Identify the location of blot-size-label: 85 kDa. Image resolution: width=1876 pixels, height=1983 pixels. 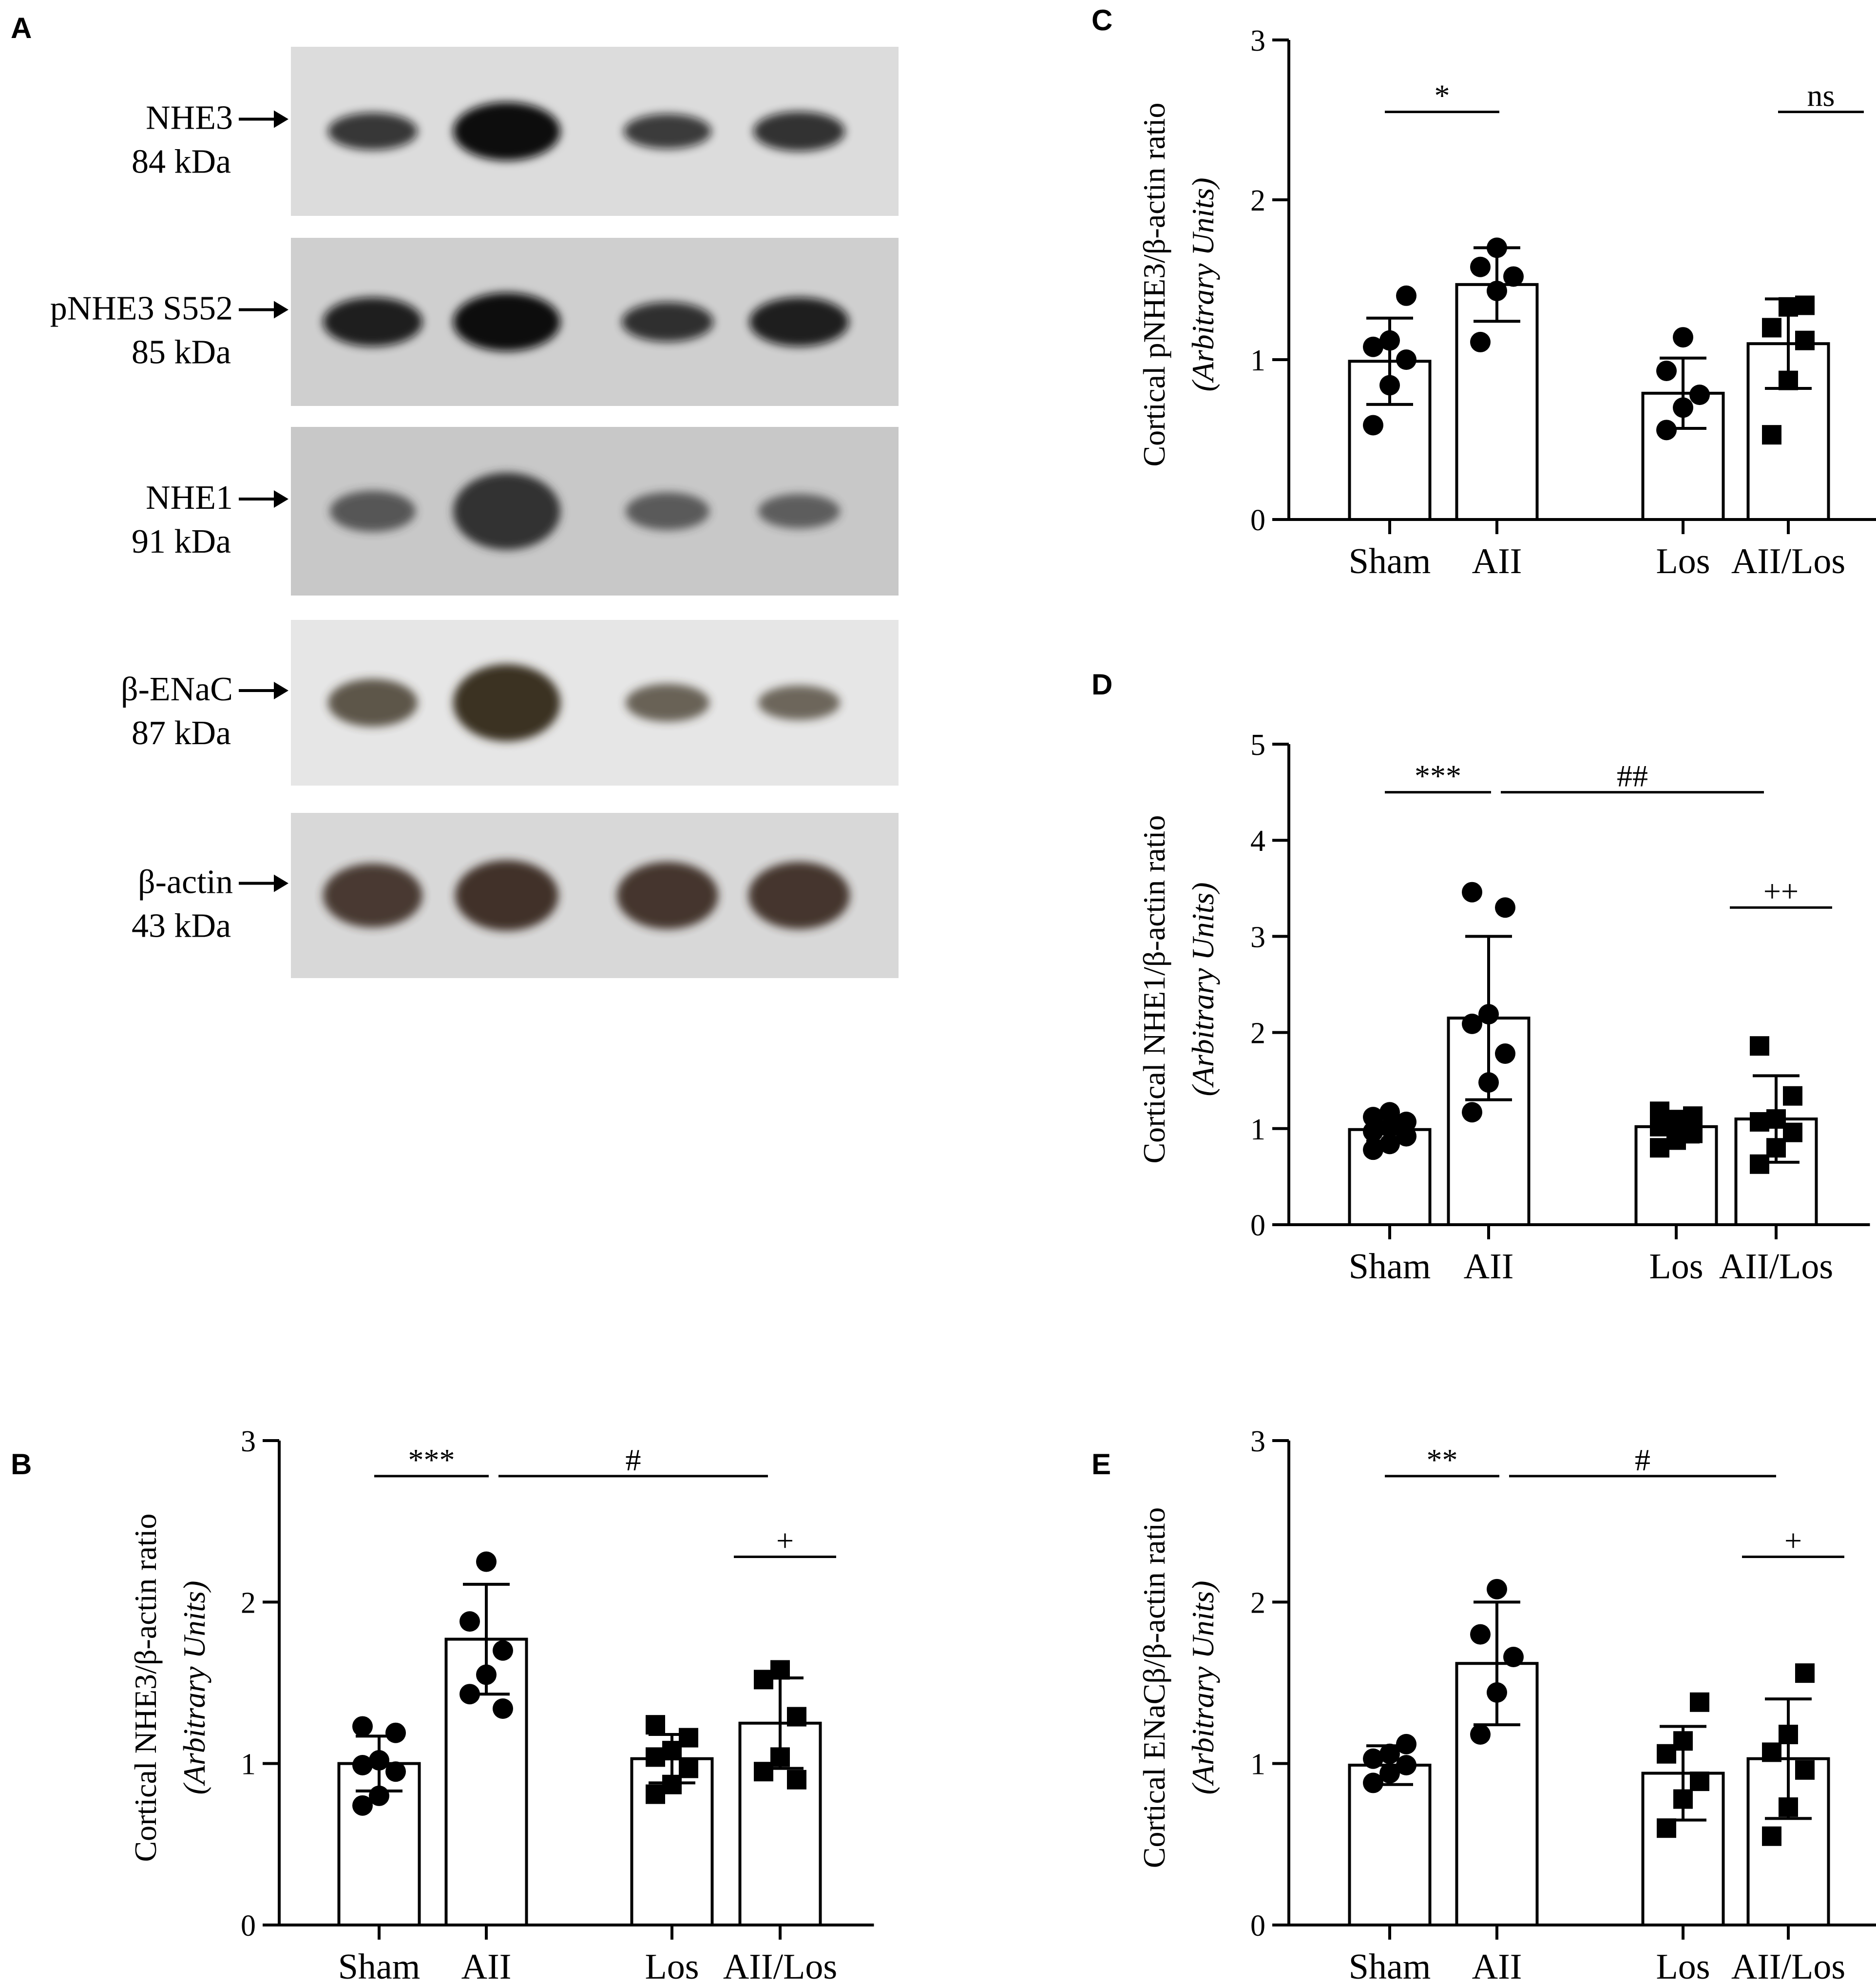
(181, 352).